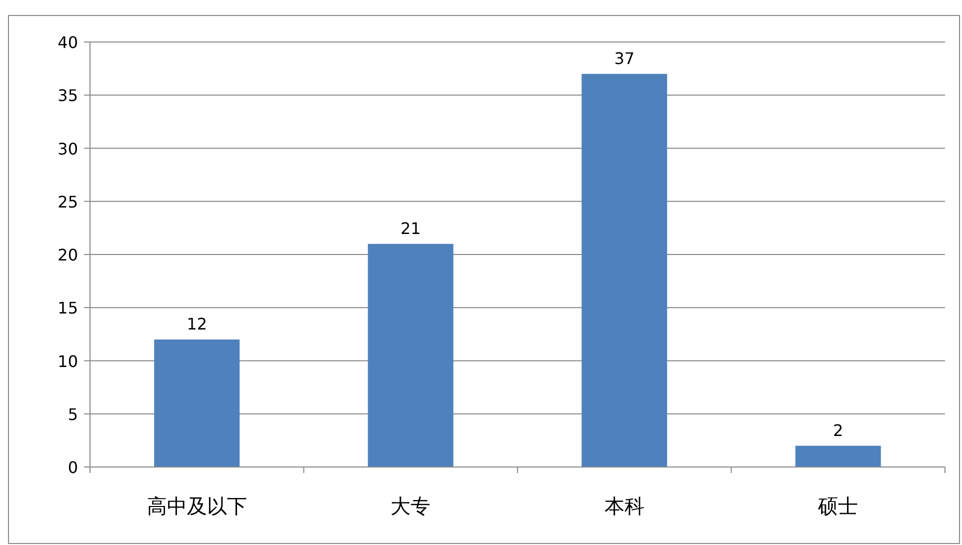 The width and height of the screenshot is (962, 545). Describe the element at coordinates (197, 324) in the screenshot. I see `data-label: 12` at that location.